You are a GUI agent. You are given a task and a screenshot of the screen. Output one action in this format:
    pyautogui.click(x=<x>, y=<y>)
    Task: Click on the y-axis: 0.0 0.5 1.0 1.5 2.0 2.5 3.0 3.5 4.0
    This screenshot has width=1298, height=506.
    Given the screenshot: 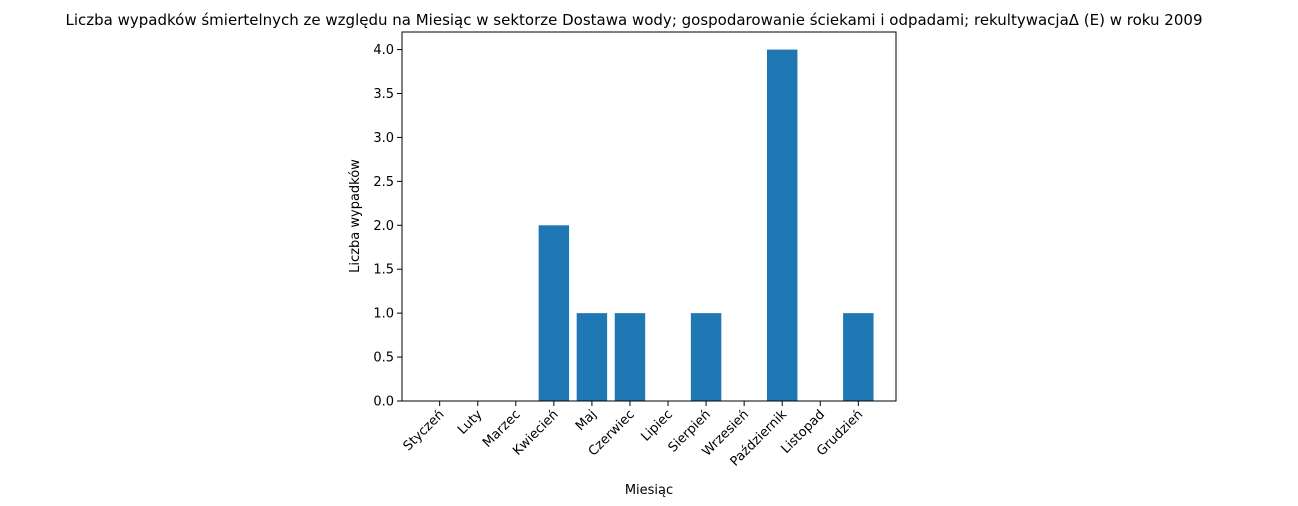 What is the action you would take?
    pyautogui.click(x=387, y=226)
    